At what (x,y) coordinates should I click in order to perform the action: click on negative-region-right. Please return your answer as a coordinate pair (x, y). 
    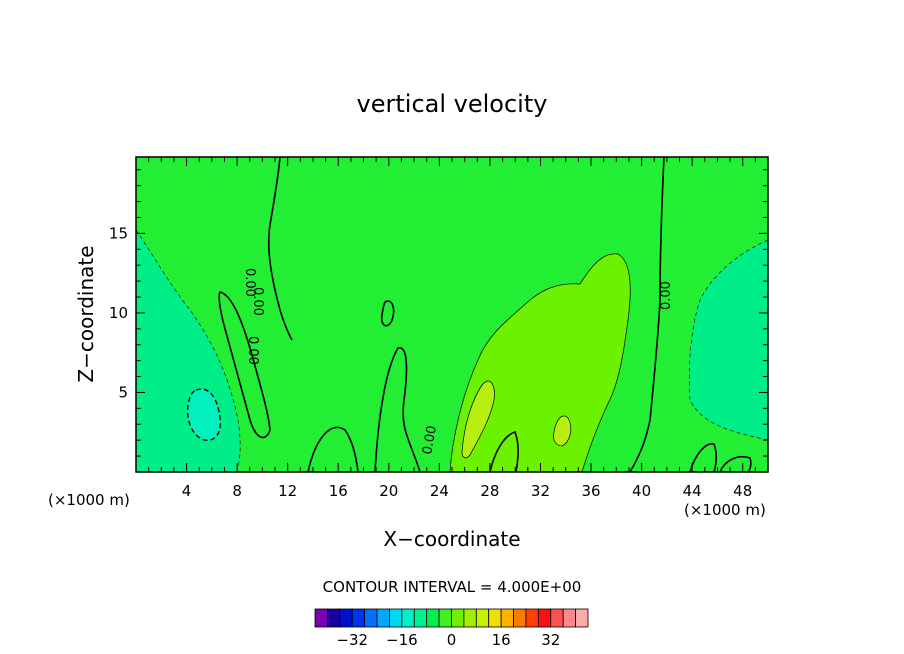
    Looking at the image, I should click on (729, 340).